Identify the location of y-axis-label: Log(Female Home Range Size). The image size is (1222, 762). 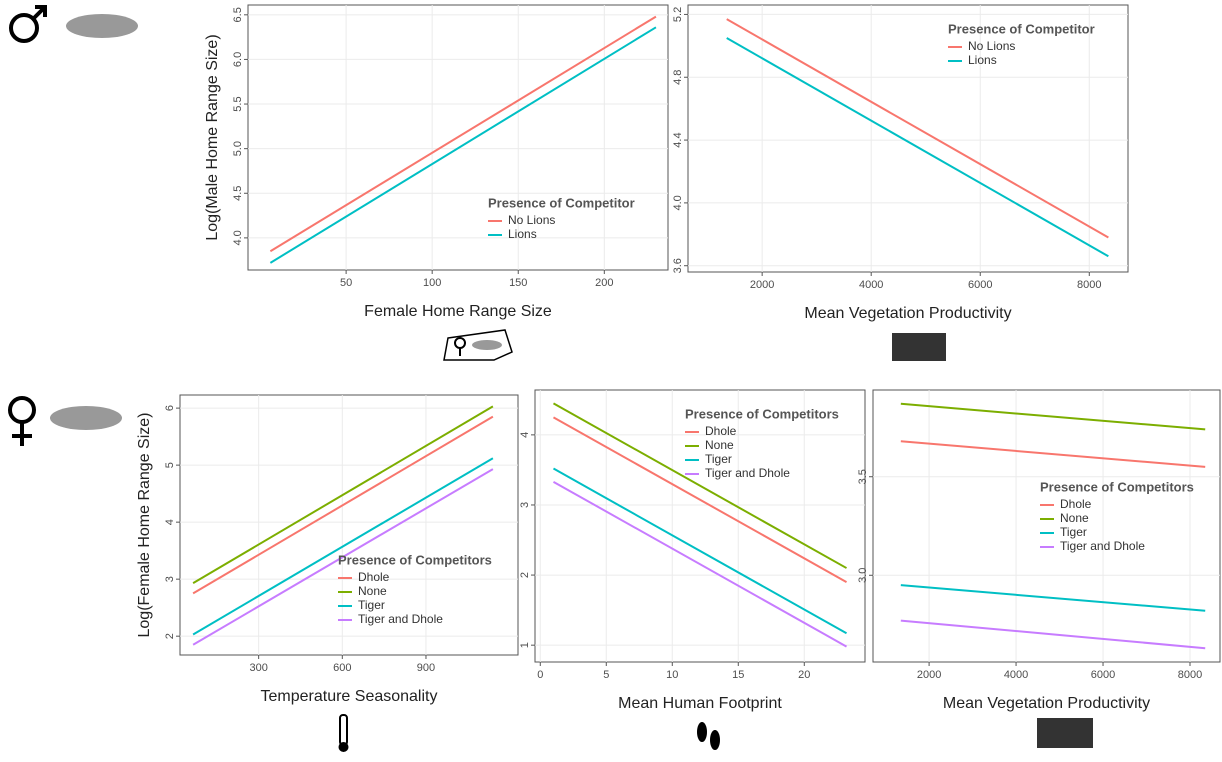
(144, 525).